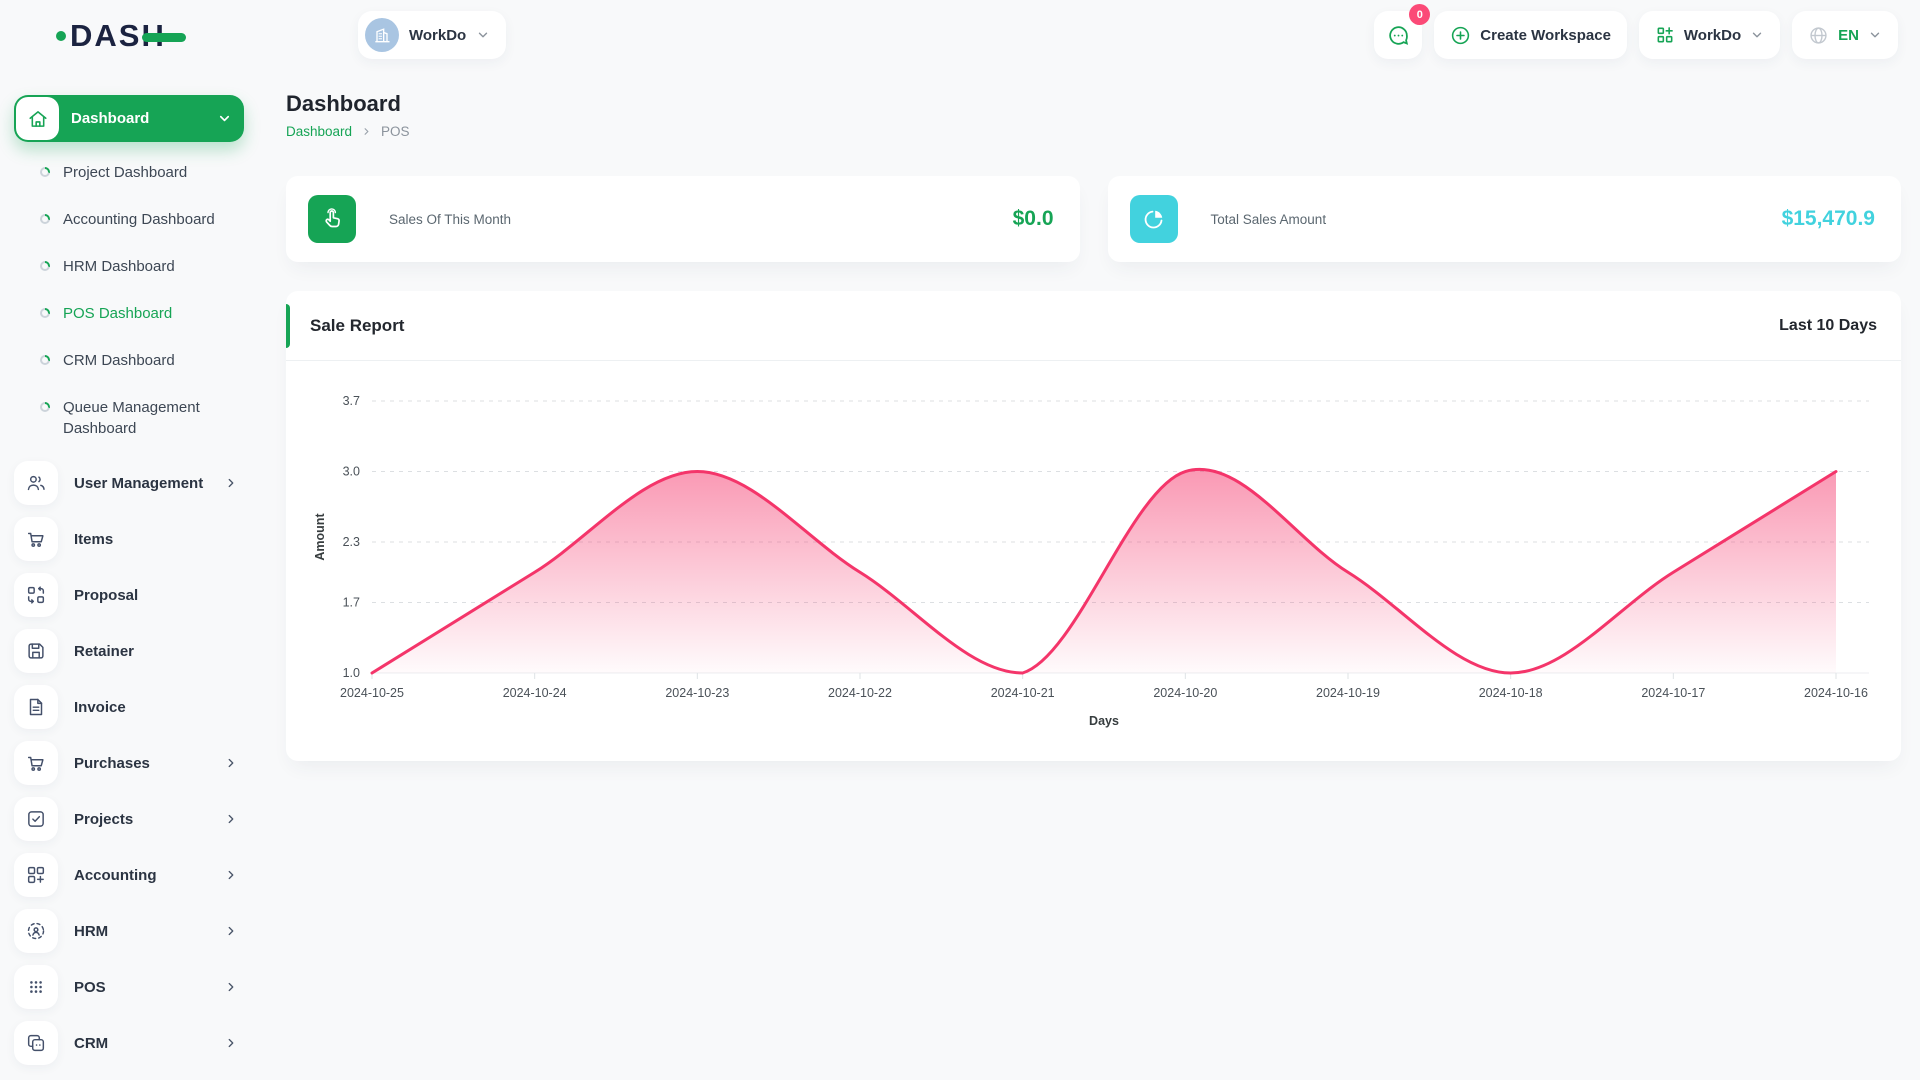 This screenshot has width=1920, height=1080. Describe the element at coordinates (1828, 218) in the screenshot. I see `stat-value: $15,470.9` at that location.